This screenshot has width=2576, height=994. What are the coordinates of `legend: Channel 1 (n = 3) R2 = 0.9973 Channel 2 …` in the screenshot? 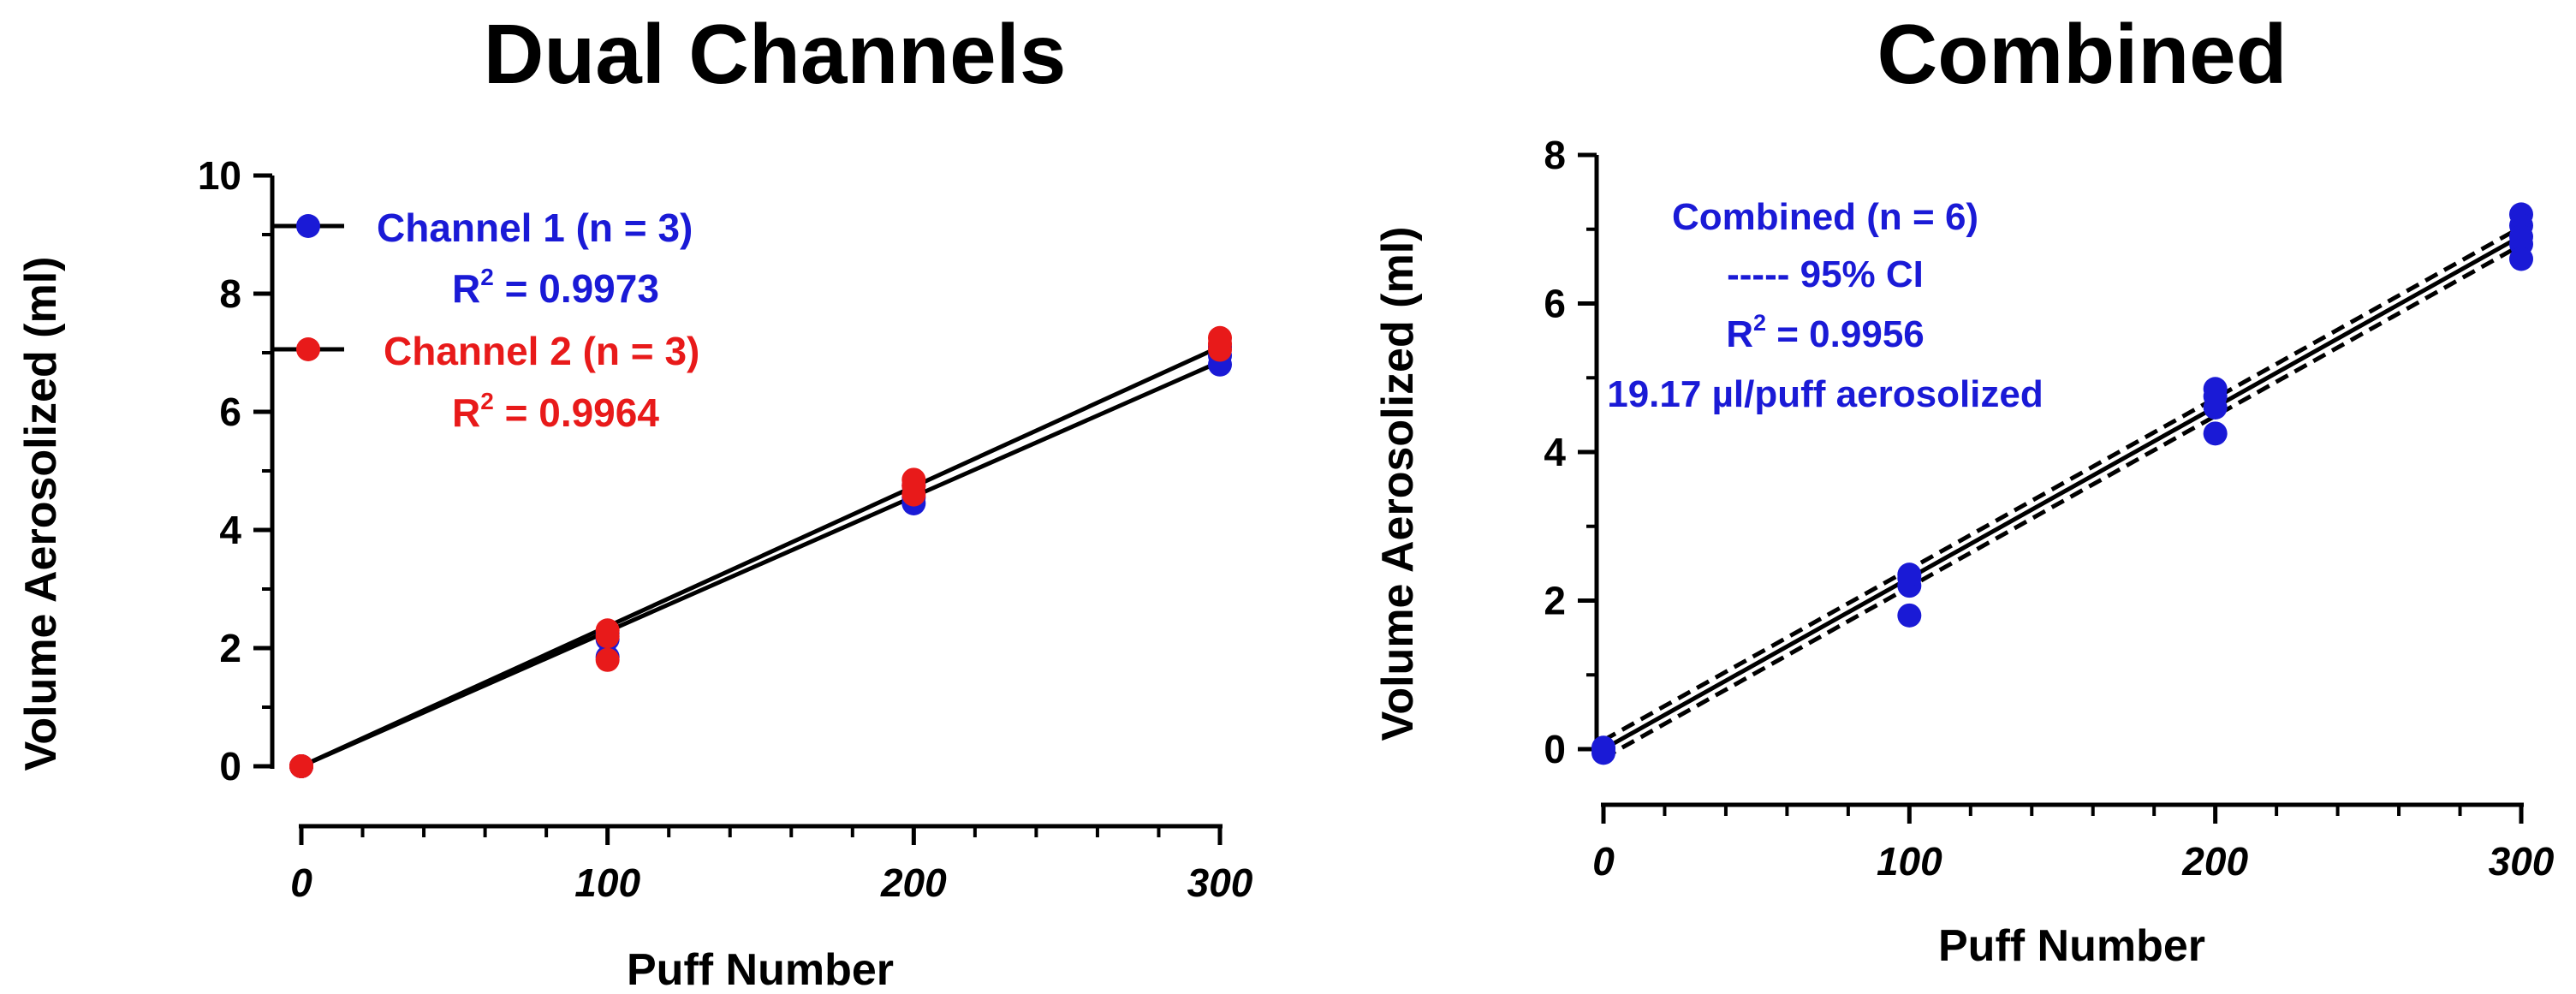 It's located at (486, 320).